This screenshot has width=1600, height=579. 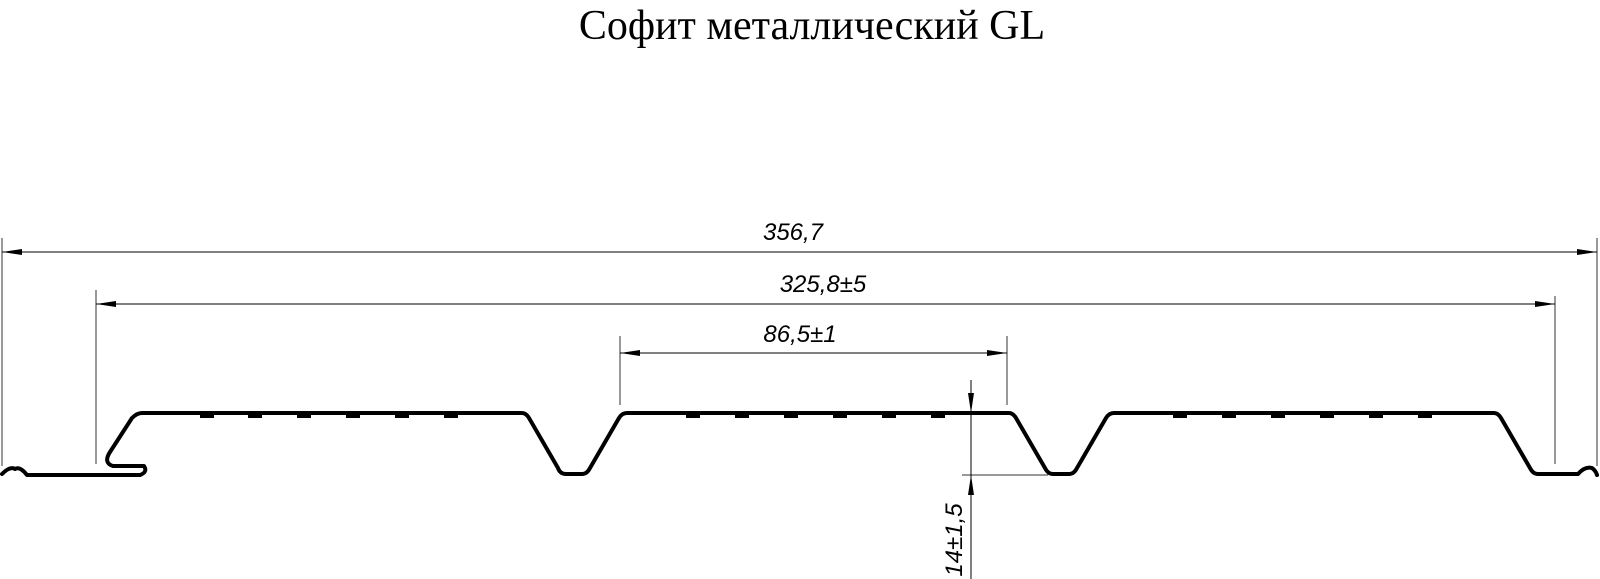 What do you see at coordinates (812, 26) in the screenshot?
I see `drawing-title: Софит металлический GL` at bounding box center [812, 26].